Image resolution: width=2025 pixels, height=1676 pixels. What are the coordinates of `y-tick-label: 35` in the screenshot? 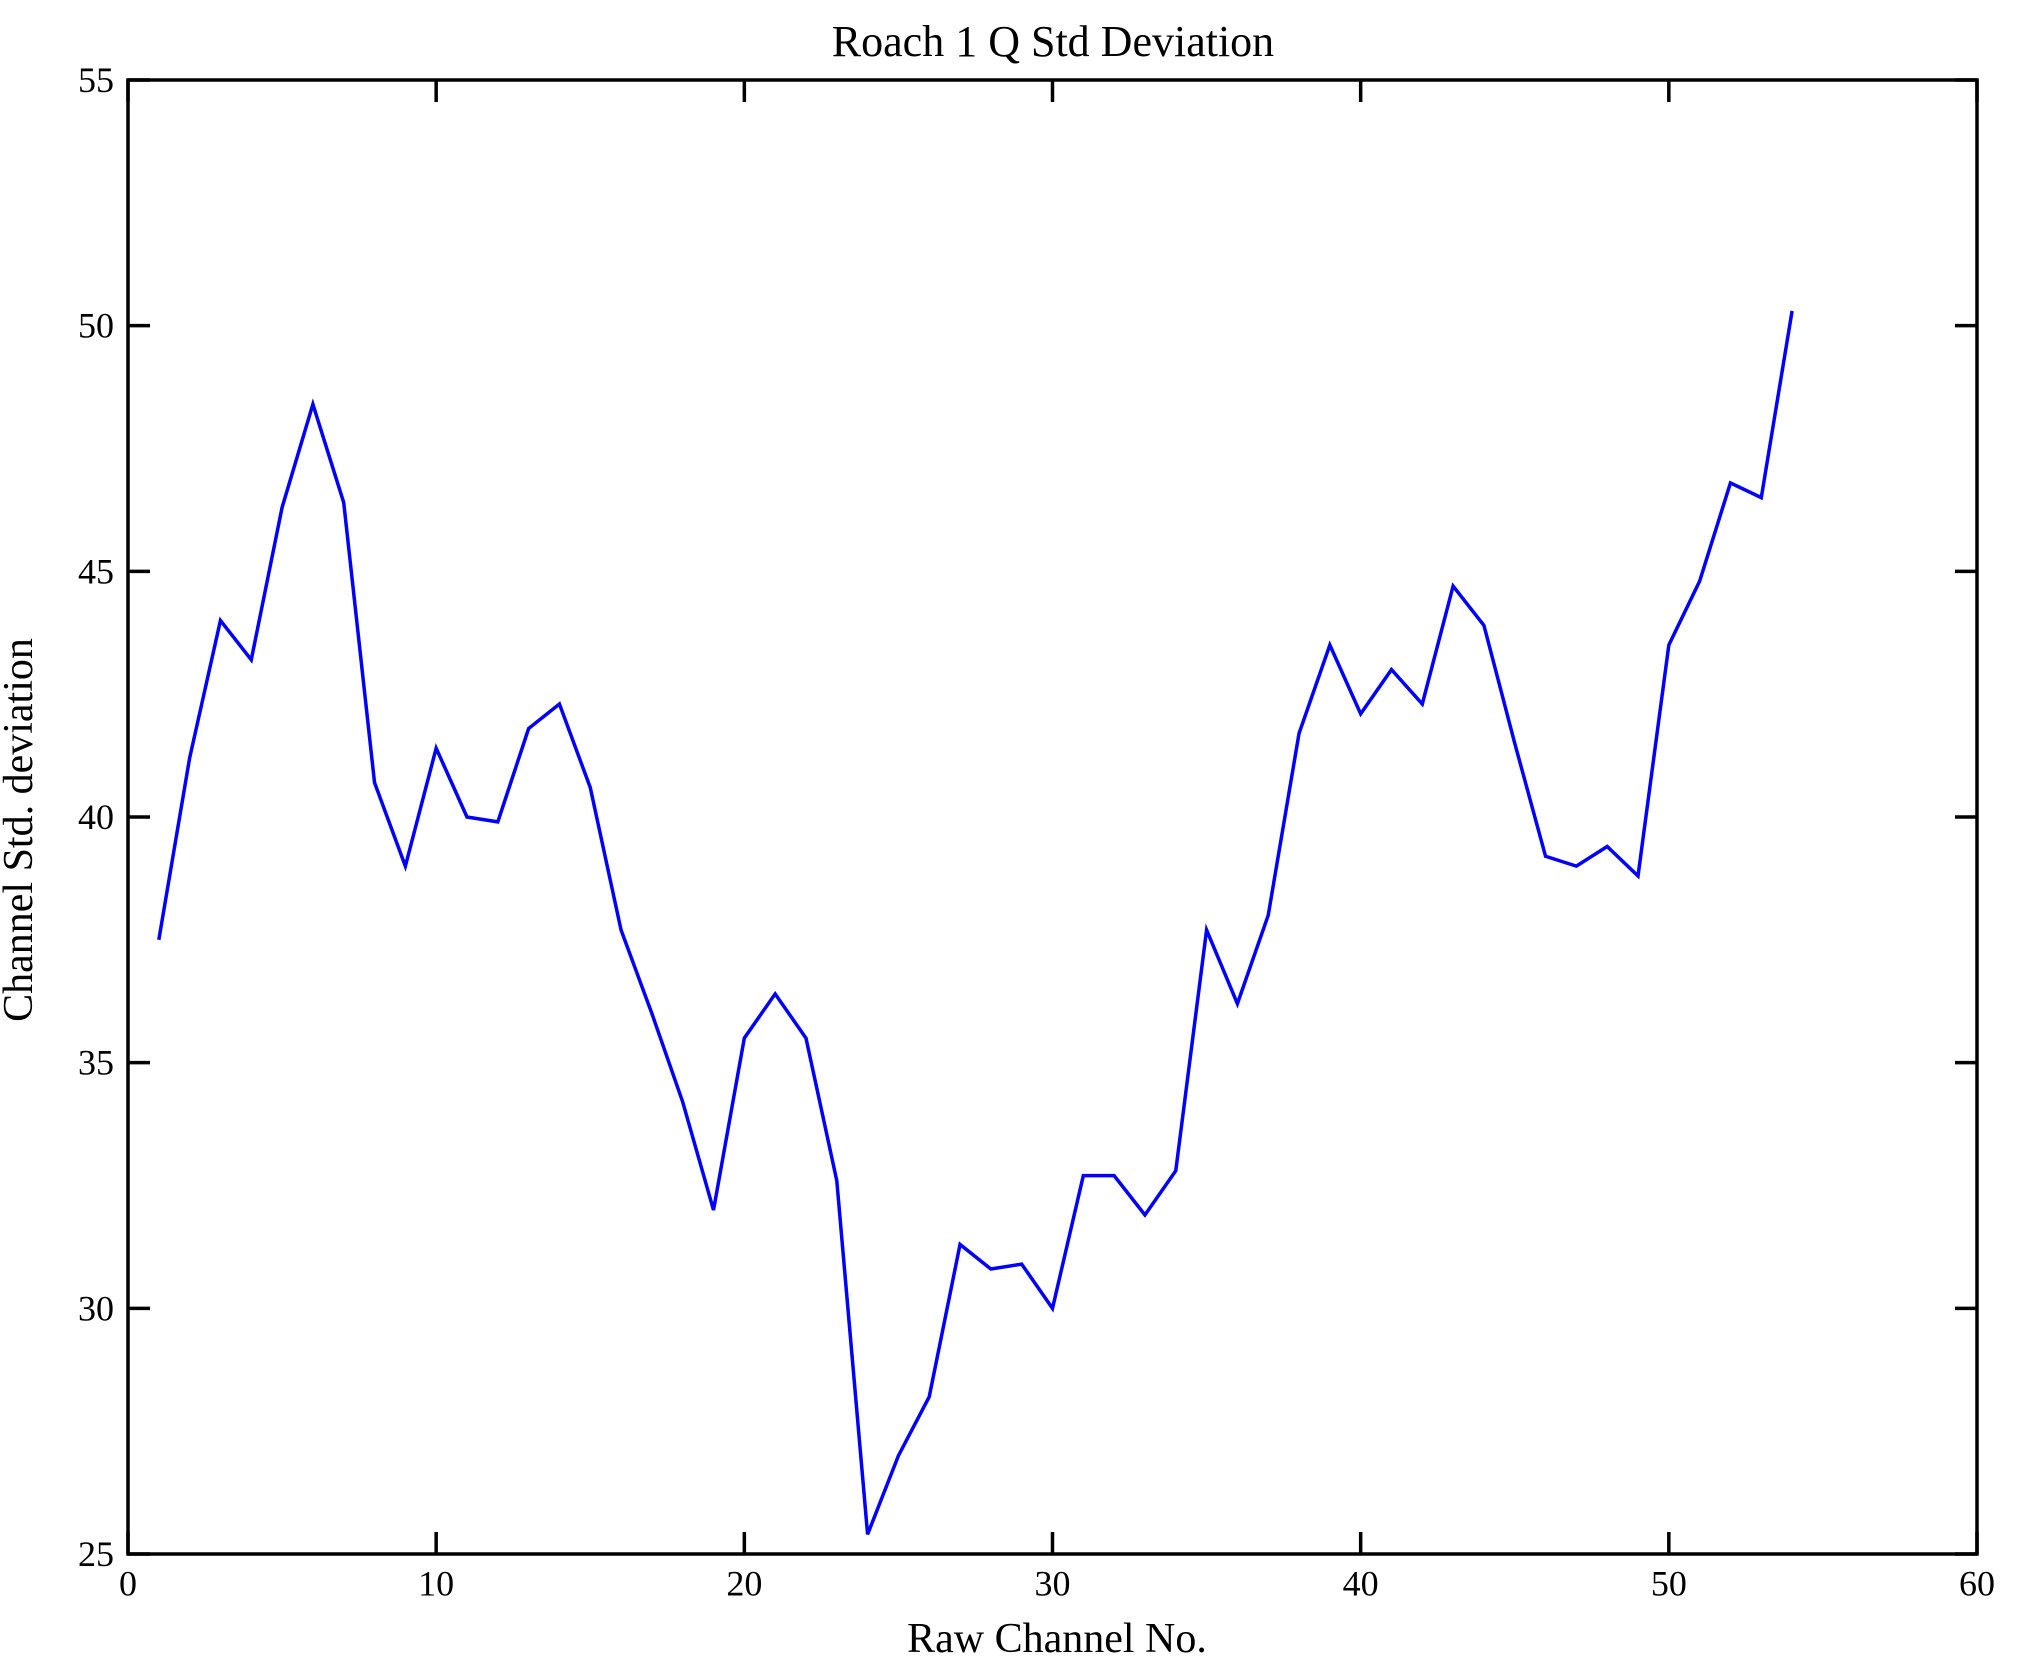 It's located at (96, 1063).